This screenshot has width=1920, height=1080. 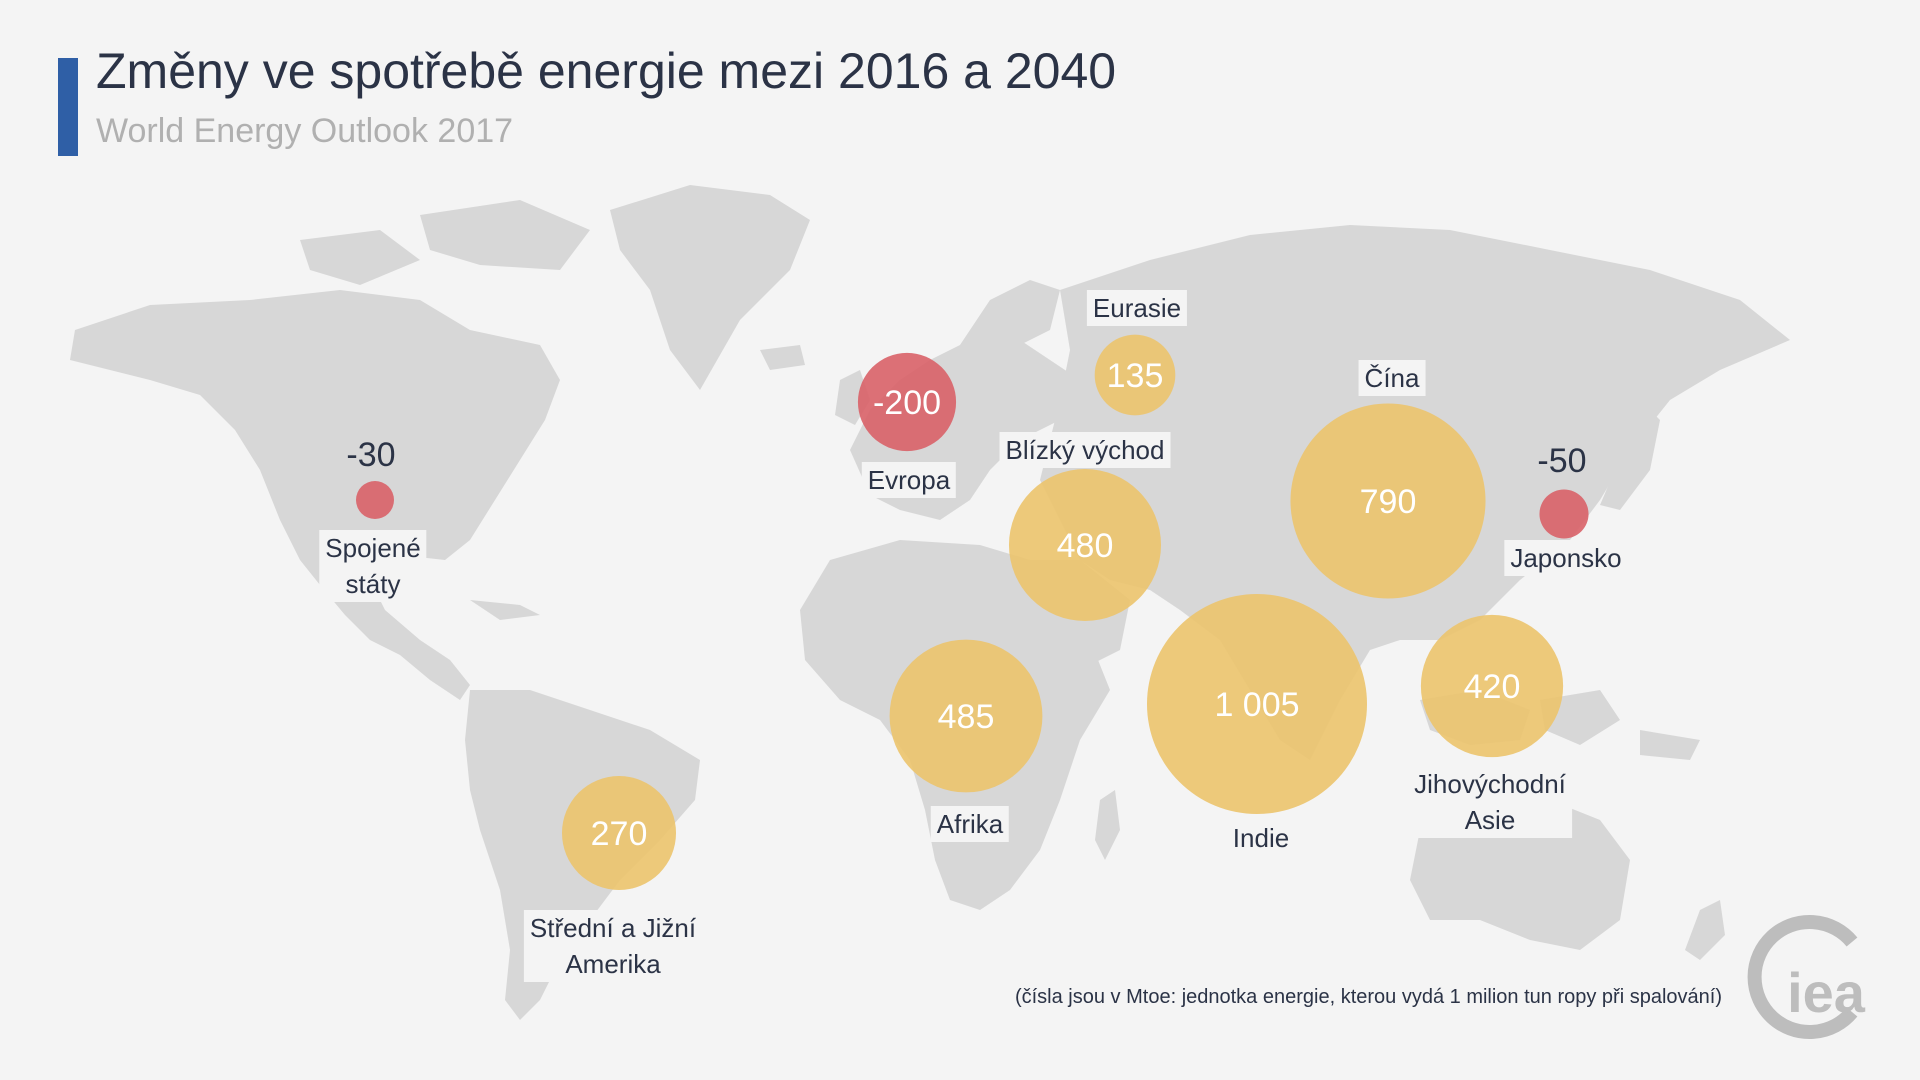 What do you see at coordinates (613, 964) in the screenshot?
I see `latam-label-line2: Amerika` at bounding box center [613, 964].